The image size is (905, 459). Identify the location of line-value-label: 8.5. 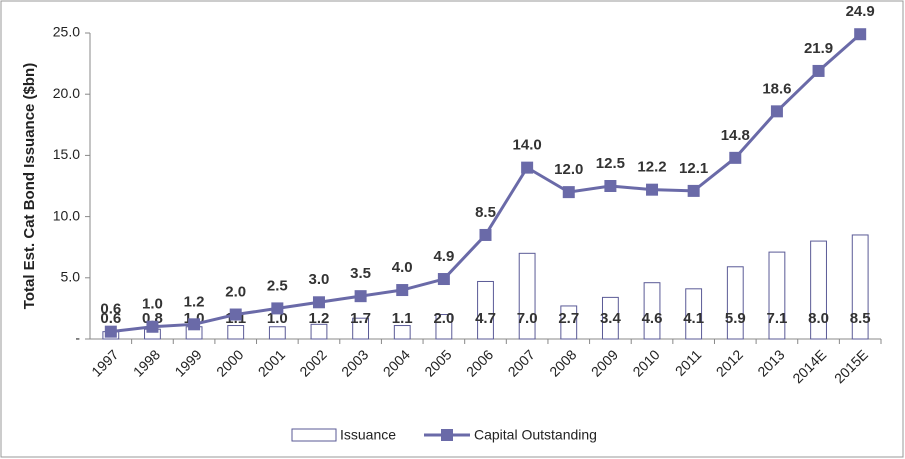
(485, 212).